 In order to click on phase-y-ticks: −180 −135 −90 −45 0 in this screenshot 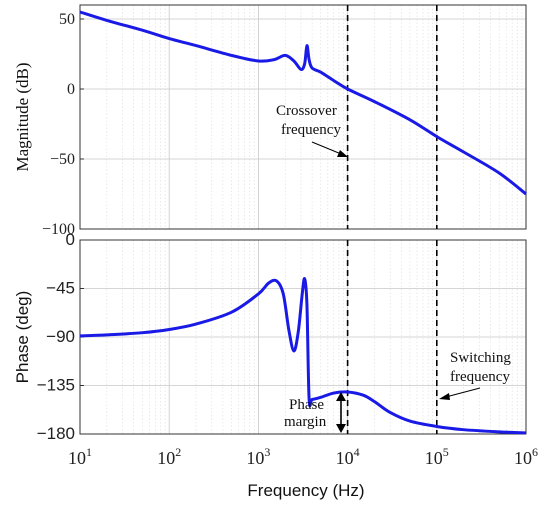, I will do `click(60, 336)`.